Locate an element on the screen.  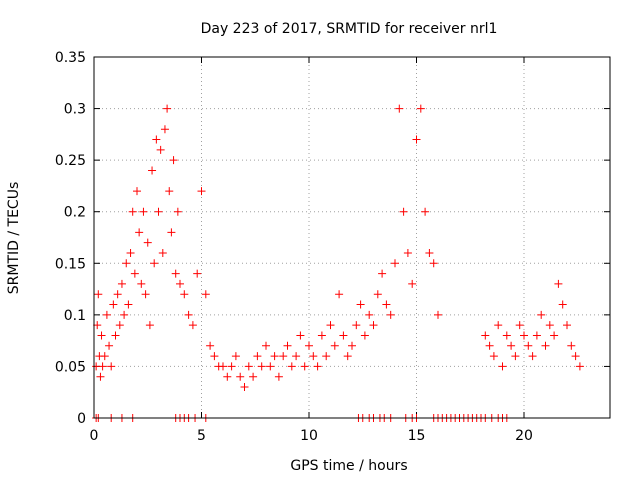
y-tick-label: 0.05 is located at coordinates (70, 367).